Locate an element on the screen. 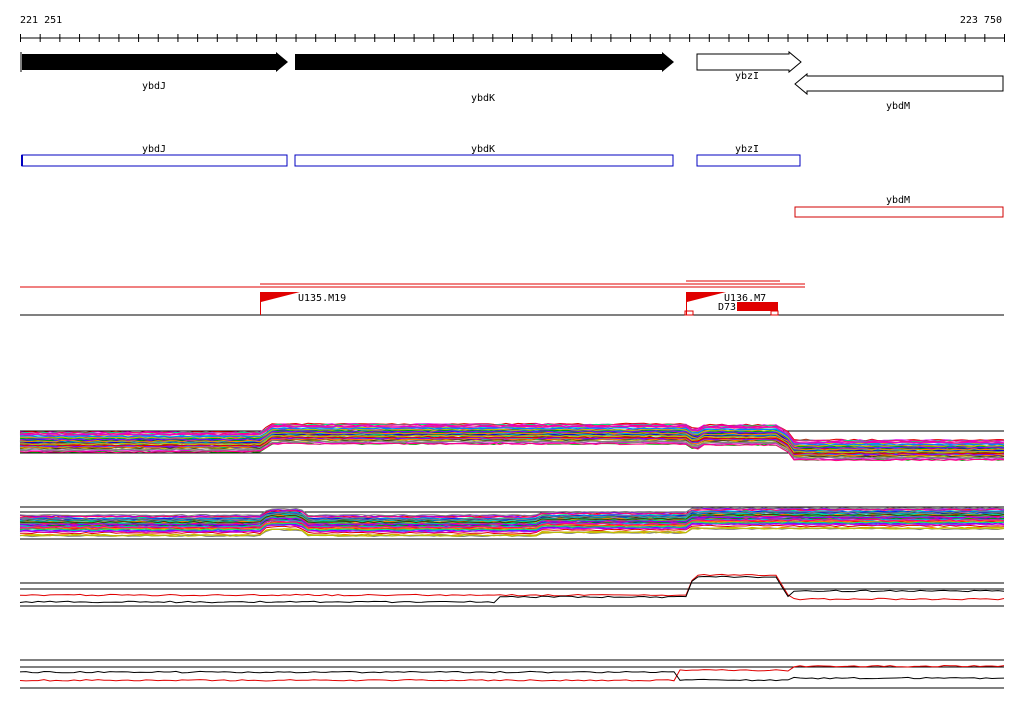 This screenshot has width=1024, height=714. ruler-start: 221 251 is located at coordinates (41, 20).